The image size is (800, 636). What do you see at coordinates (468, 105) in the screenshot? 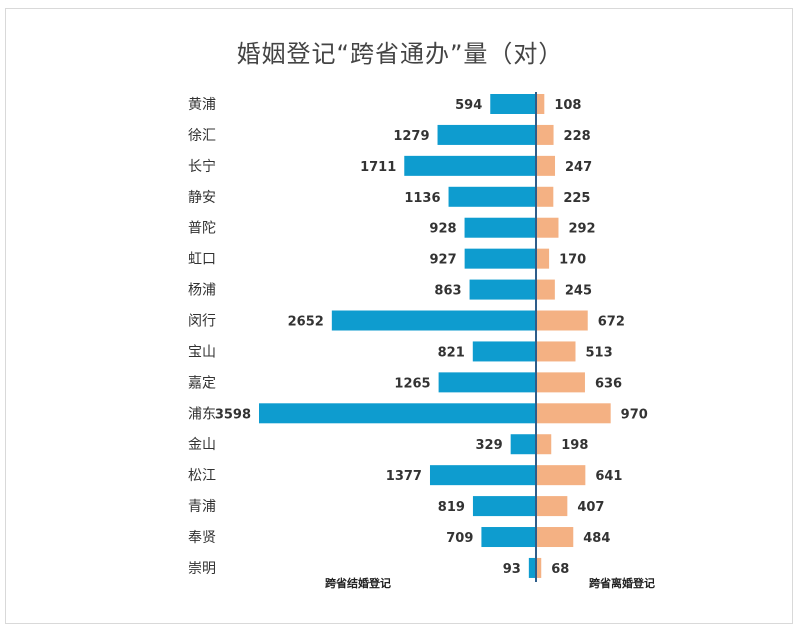
I see `value-label-left: 594` at bounding box center [468, 105].